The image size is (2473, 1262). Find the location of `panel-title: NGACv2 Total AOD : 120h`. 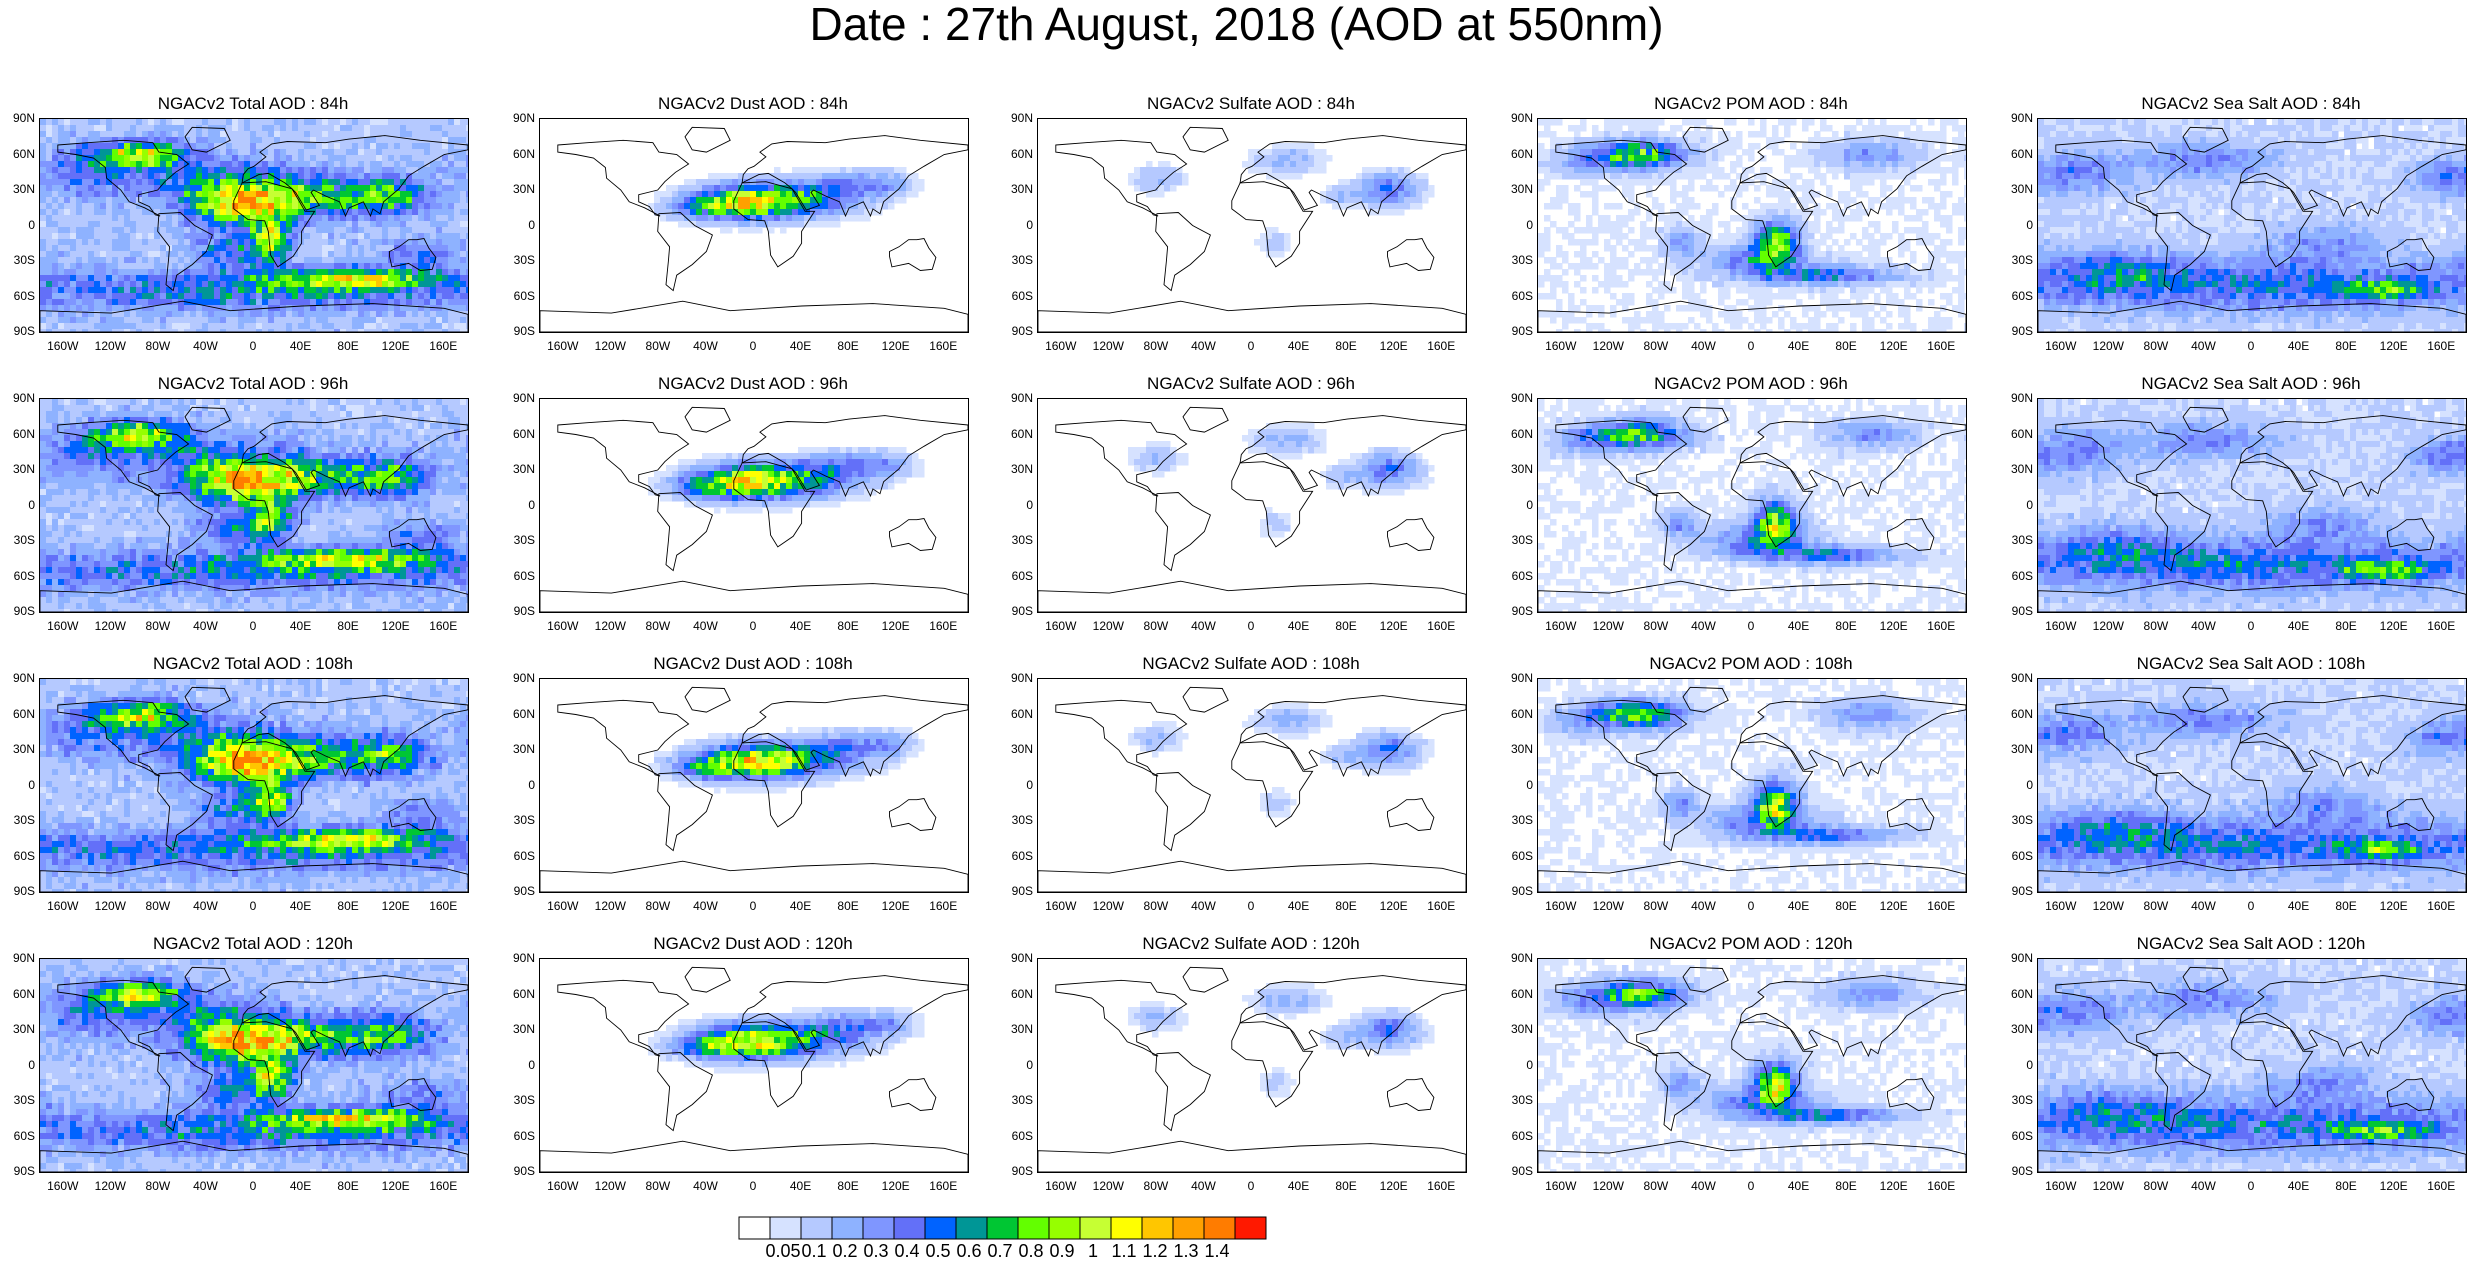

panel-title: NGACv2 Total AOD : 120h is located at coordinates (253, 944).